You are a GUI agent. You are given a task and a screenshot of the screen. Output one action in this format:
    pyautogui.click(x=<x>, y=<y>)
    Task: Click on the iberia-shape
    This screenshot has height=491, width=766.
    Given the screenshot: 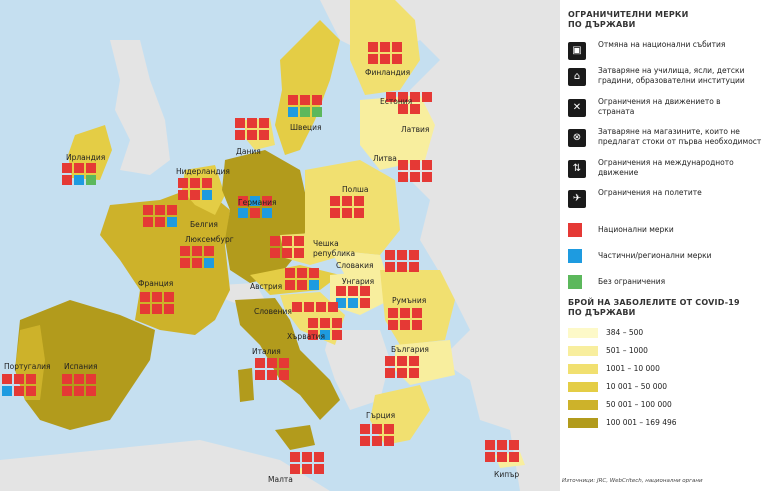 What is the action you would take?
    pyautogui.click(x=85, y=365)
    